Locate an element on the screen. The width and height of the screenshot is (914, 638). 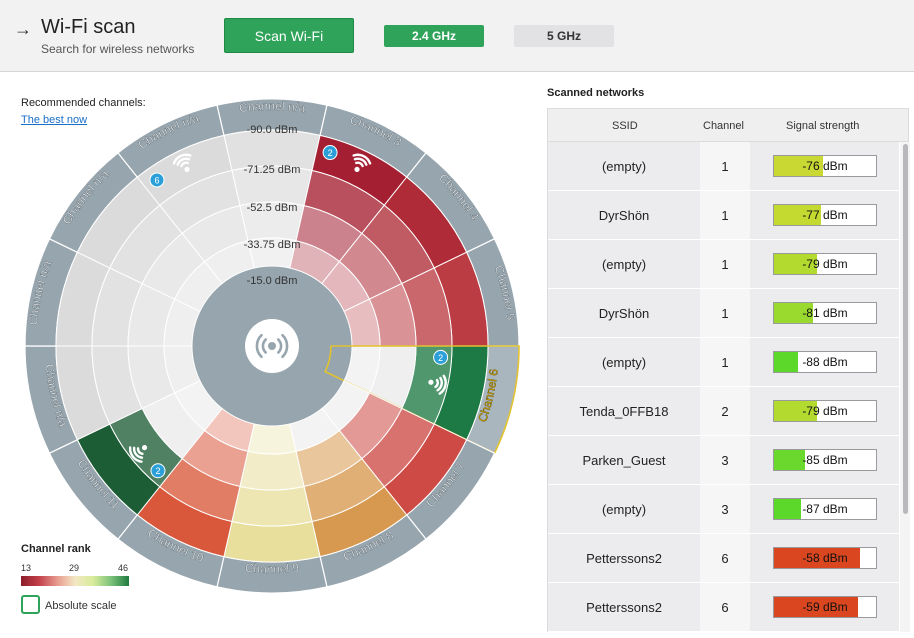
table-row: Petterssons2 6 -59 dBm is located at coordinates (723, 607).